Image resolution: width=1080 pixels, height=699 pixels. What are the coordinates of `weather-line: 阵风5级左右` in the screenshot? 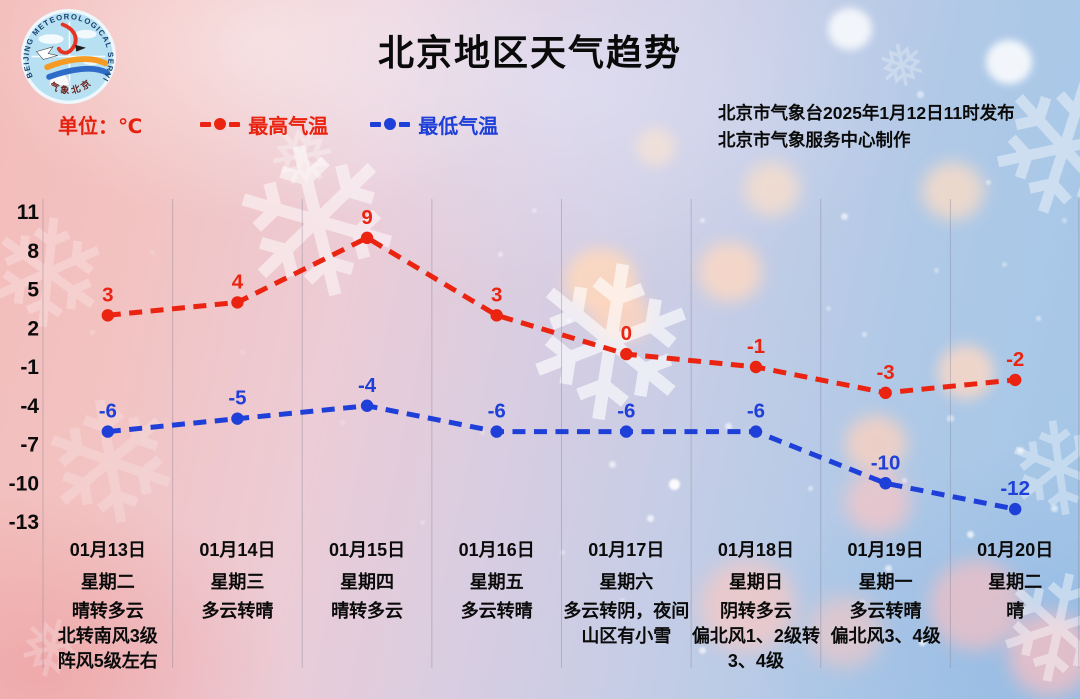 It's located at (107, 661).